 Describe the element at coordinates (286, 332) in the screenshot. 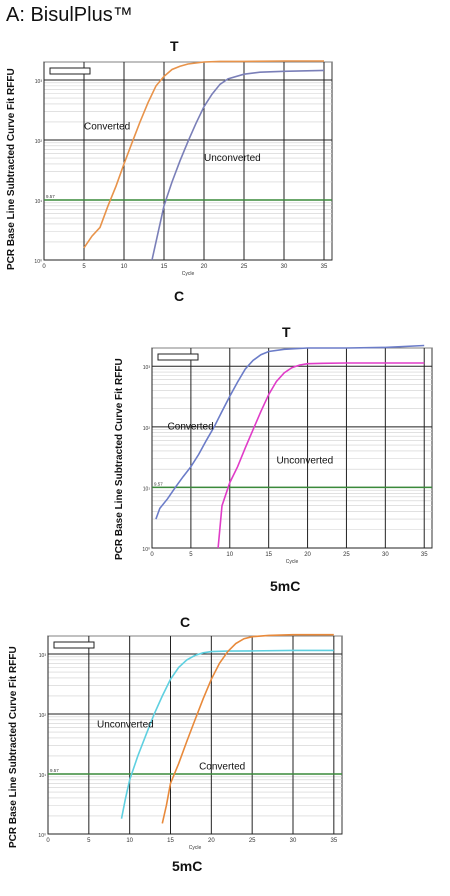

I see `chart-2-top-label: T` at that location.